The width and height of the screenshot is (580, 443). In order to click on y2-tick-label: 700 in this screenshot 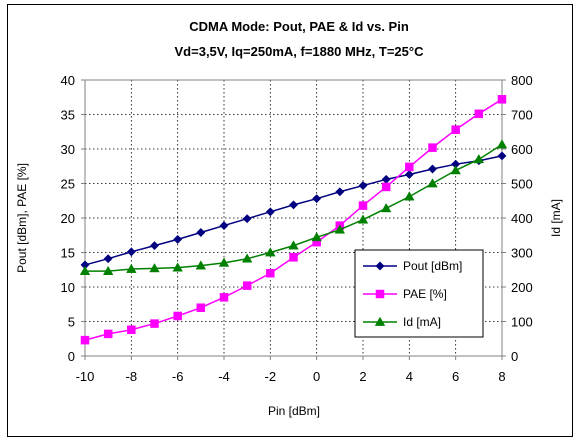, I will do `click(522, 115)`.